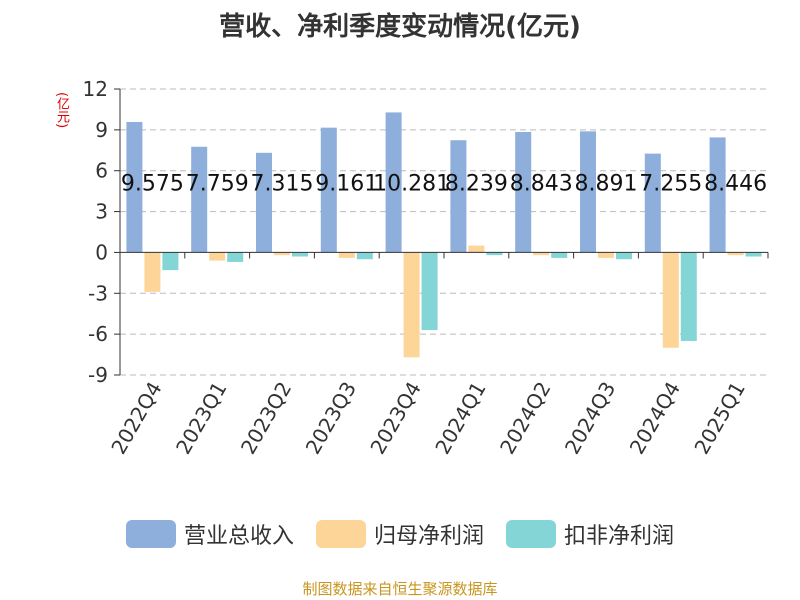 The width and height of the screenshot is (800, 600). Describe the element at coordinates (460, 418) in the screenshot. I see `x-tick-label: 2024Q1` at that location.